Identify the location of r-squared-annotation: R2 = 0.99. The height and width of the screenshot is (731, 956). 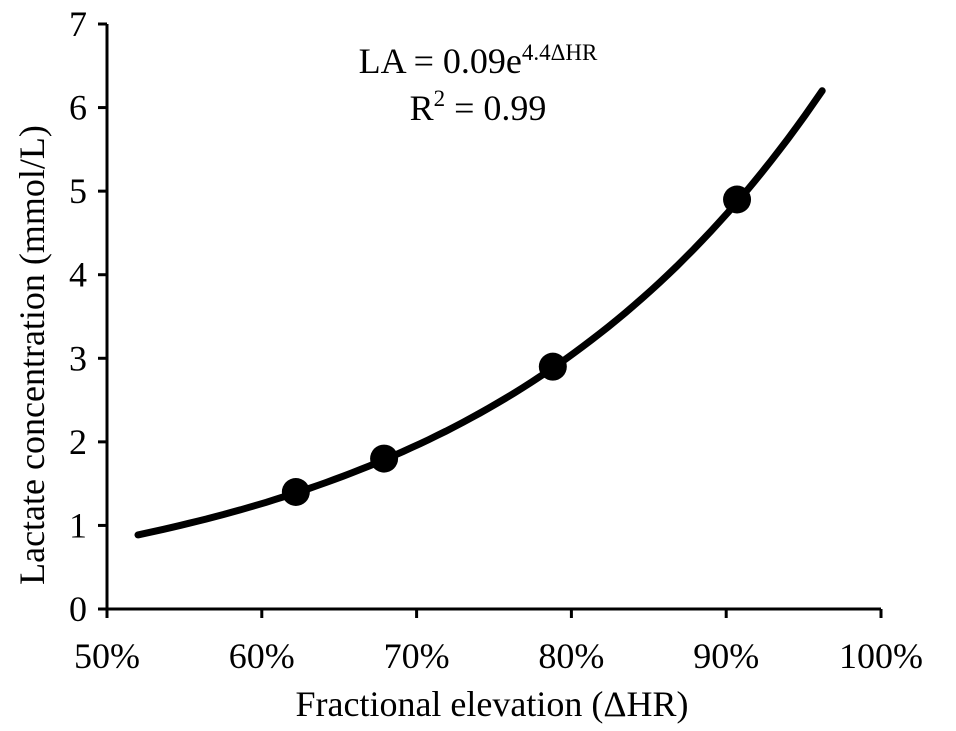
(478, 107).